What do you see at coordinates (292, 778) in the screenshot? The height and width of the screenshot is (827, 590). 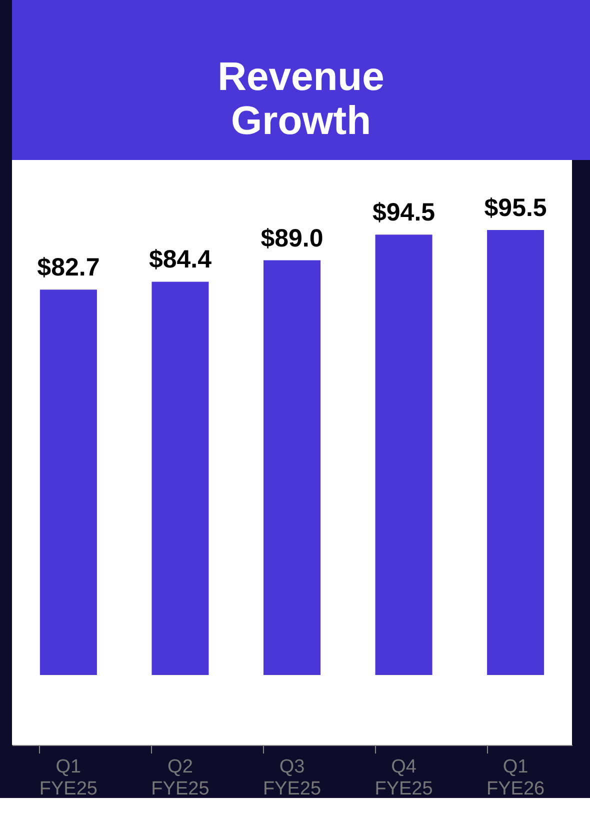 I see `x-tick-label: Q3 FYE25` at bounding box center [292, 778].